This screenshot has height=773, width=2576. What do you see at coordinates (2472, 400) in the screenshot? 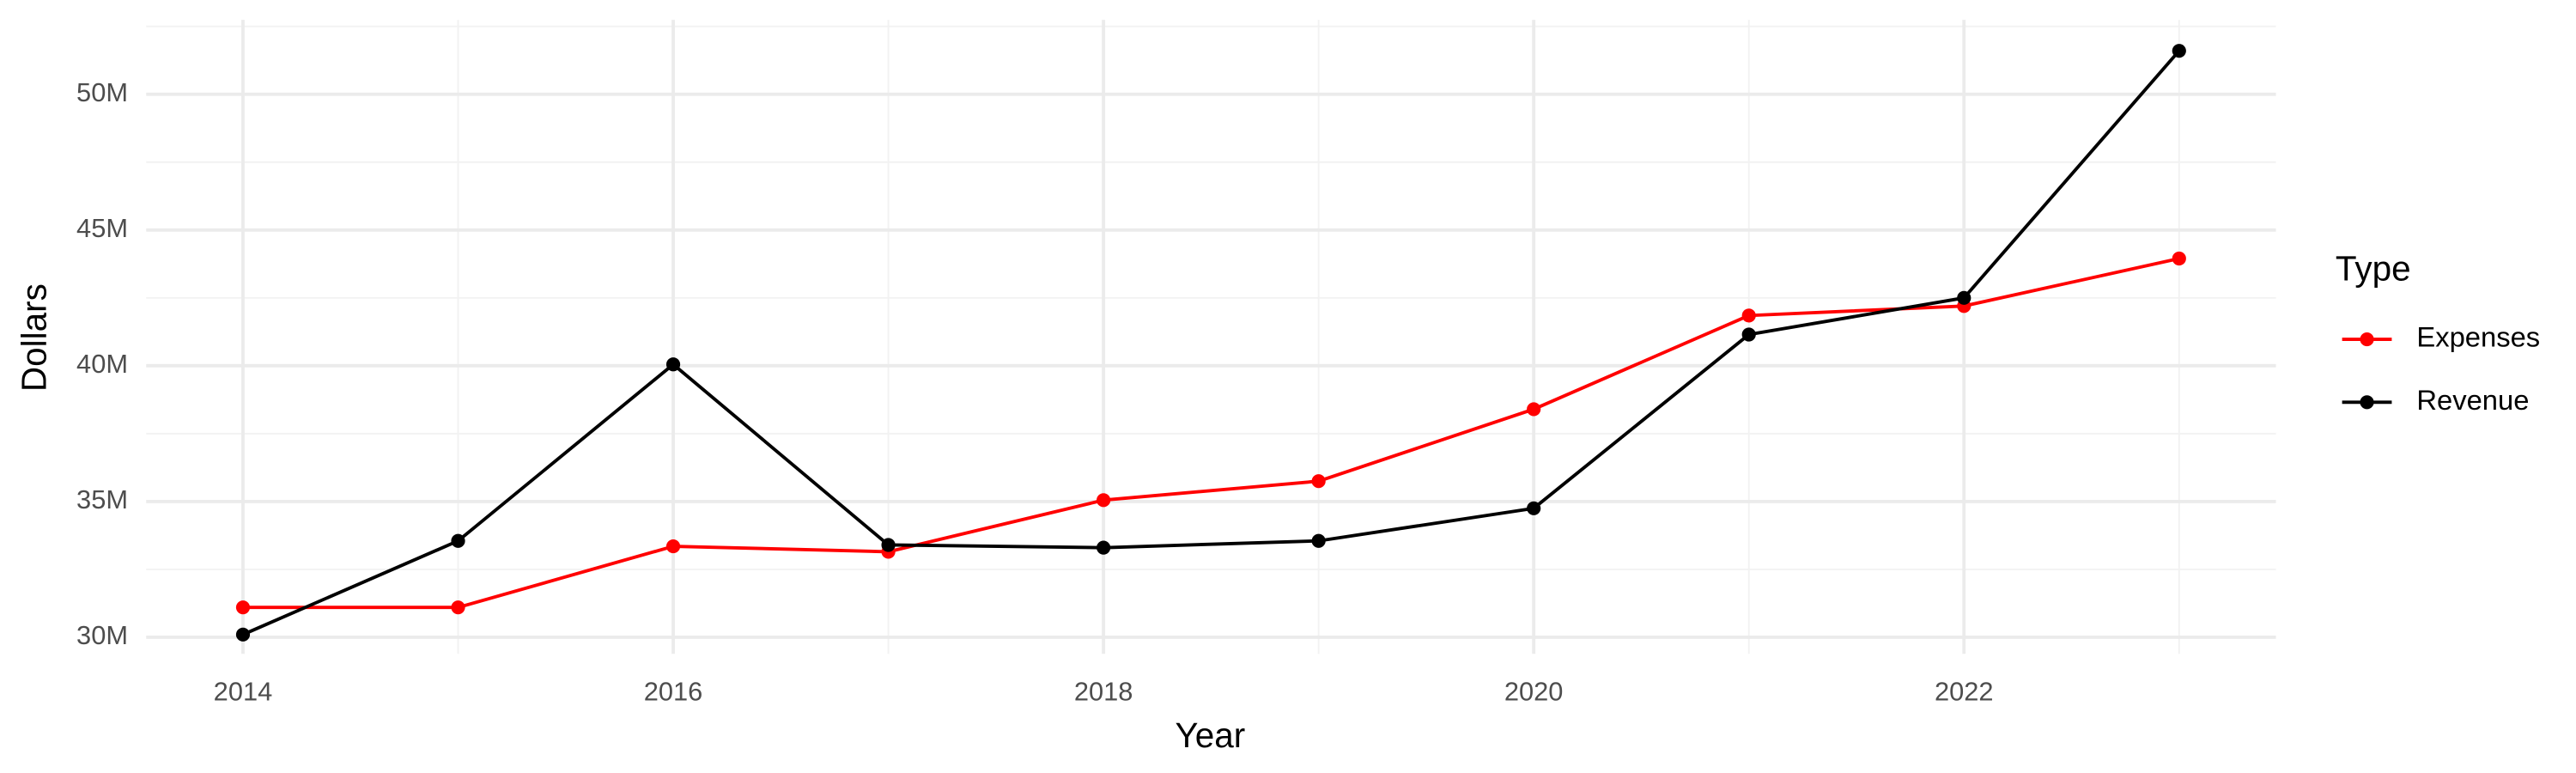
I see `legend-label: Revenue` at bounding box center [2472, 400].